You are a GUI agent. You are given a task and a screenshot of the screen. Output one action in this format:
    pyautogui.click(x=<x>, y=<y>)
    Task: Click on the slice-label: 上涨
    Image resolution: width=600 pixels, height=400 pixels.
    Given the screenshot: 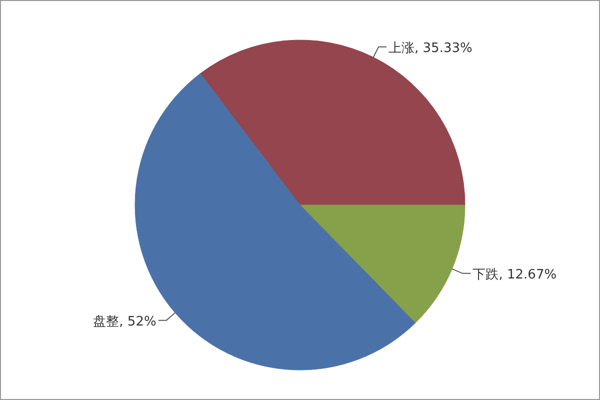 What is the action you would take?
    pyautogui.click(x=401, y=48)
    